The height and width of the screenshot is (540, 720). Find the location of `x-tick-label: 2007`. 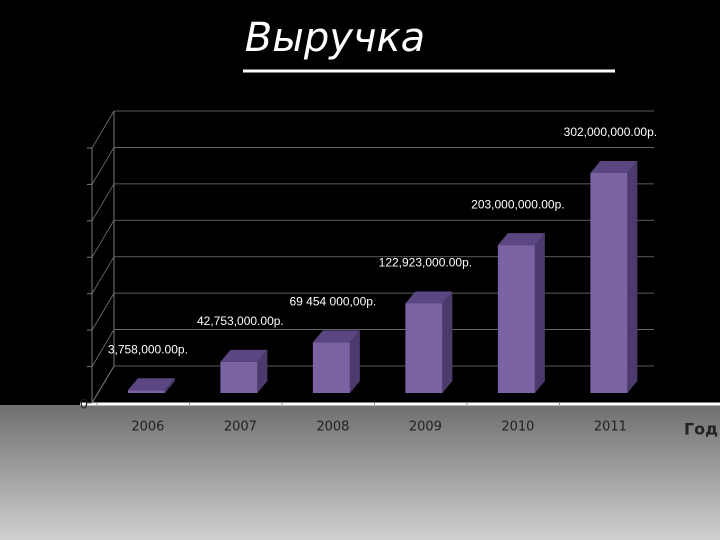

x-tick-label: 2007 is located at coordinates (240, 427).